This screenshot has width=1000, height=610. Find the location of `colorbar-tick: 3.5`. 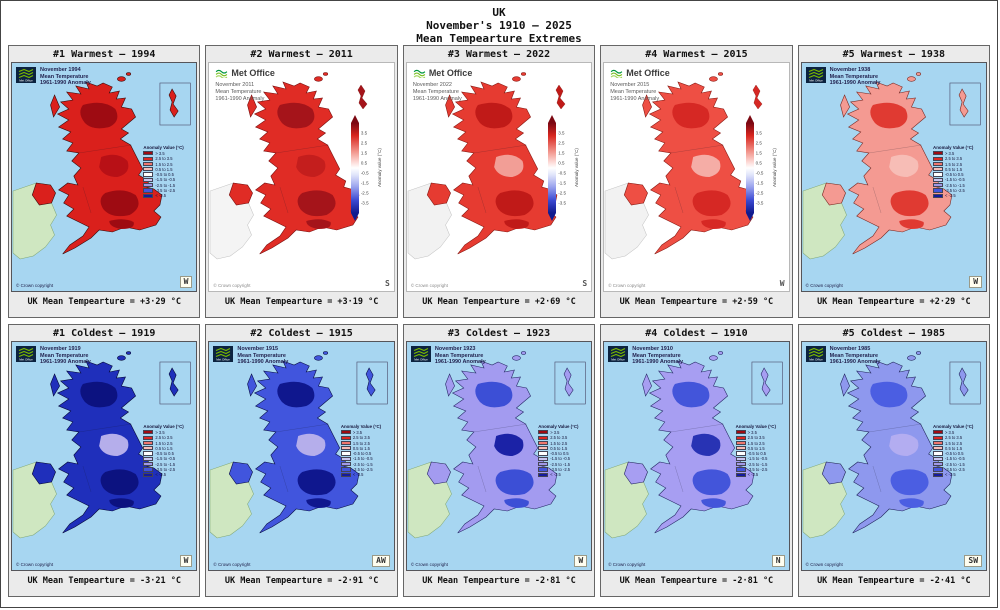

colorbar-tick: 3.5 is located at coordinates (758, 133).